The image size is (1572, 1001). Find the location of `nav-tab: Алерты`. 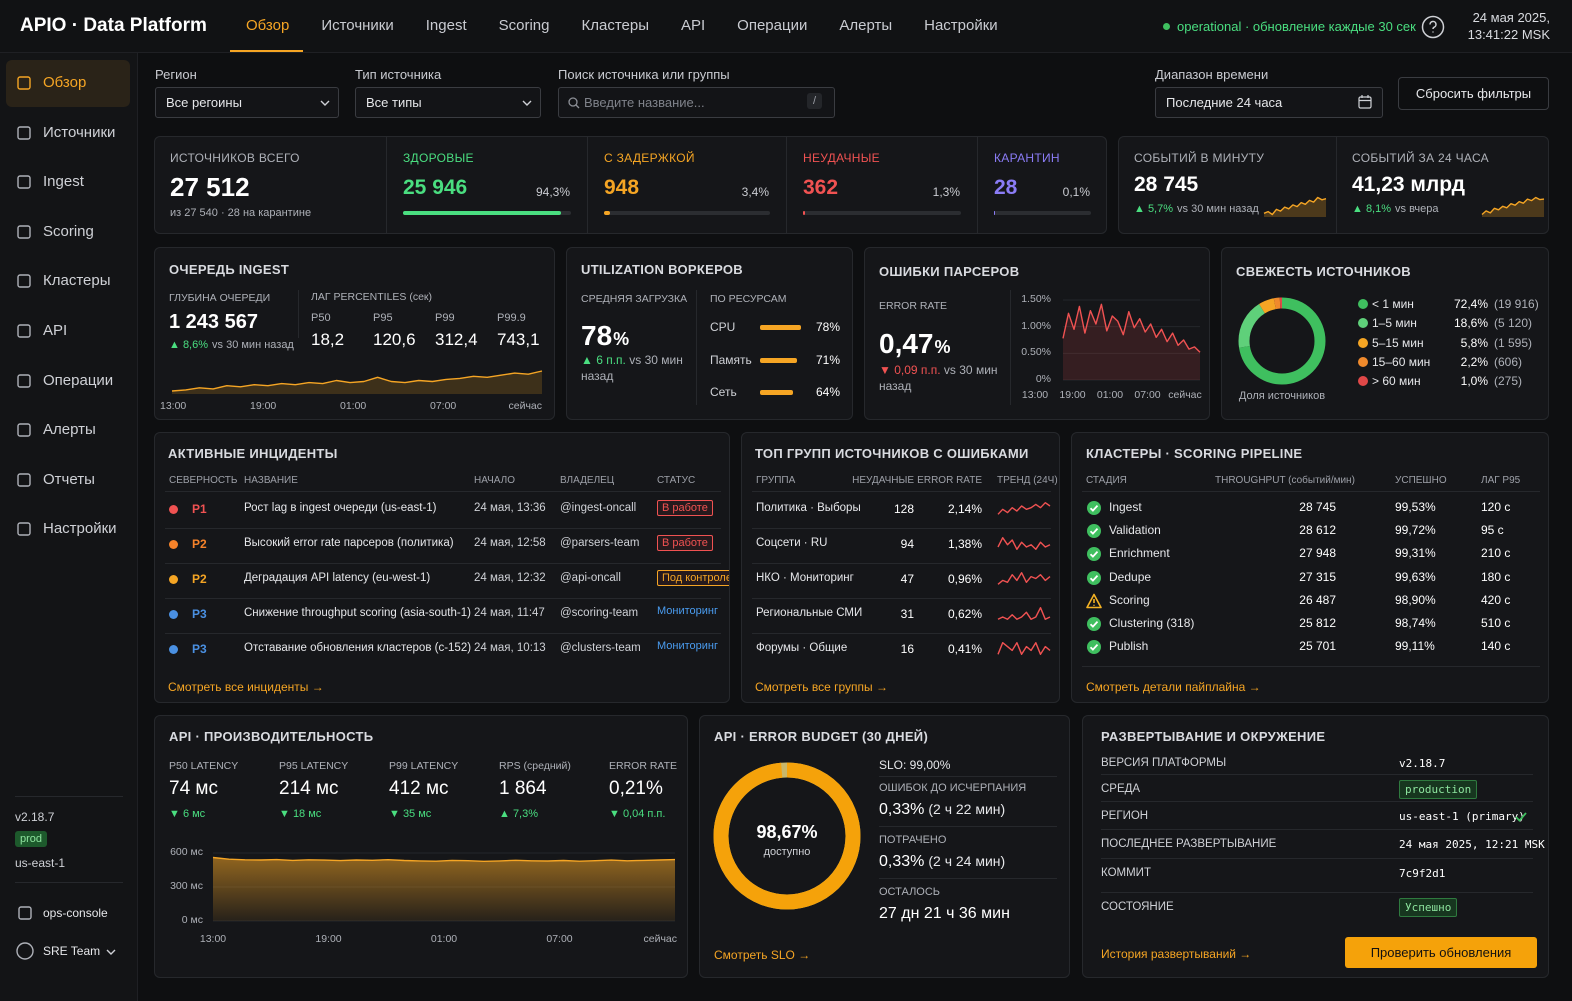

nav-tab: Алерты is located at coordinates (866, 25).